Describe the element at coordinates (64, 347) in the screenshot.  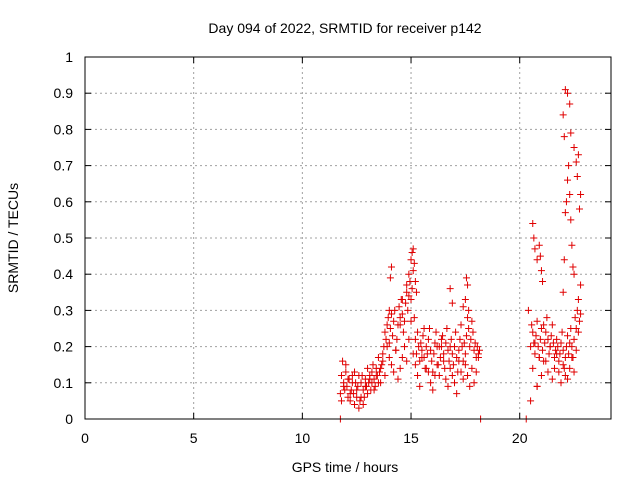
I see `y-tick-label: 0.2` at that location.